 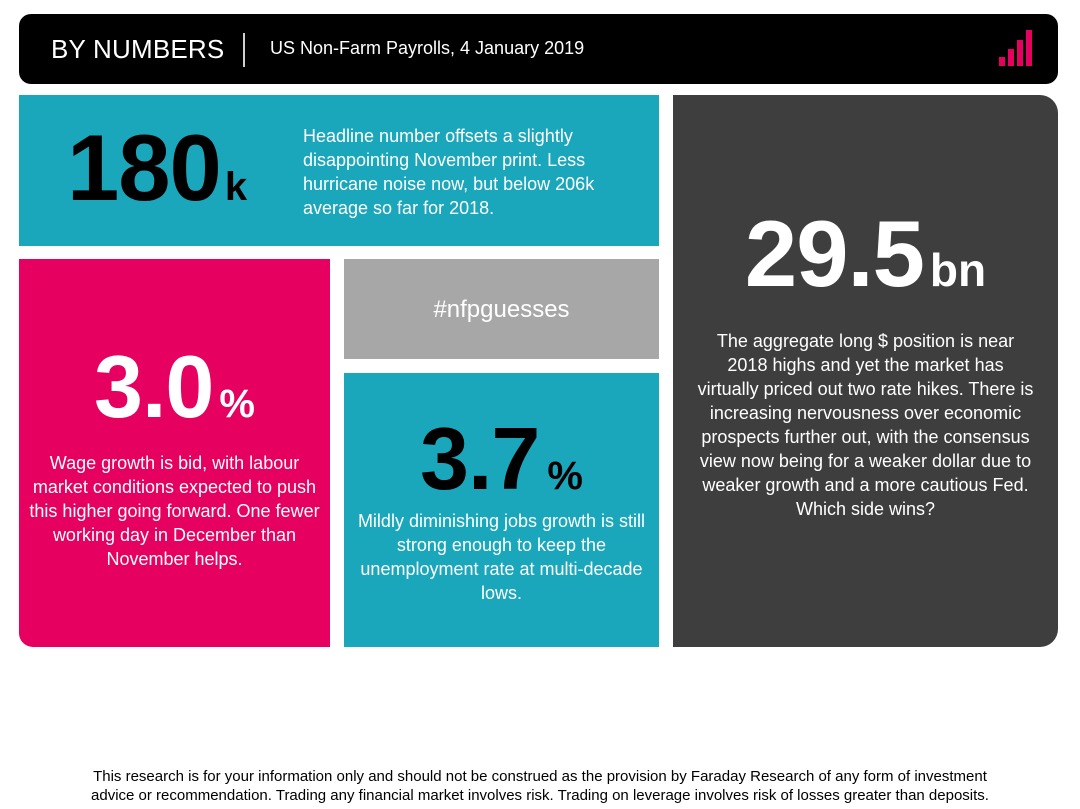 What do you see at coordinates (237, 404) in the screenshot?
I see `wage-unit: %` at bounding box center [237, 404].